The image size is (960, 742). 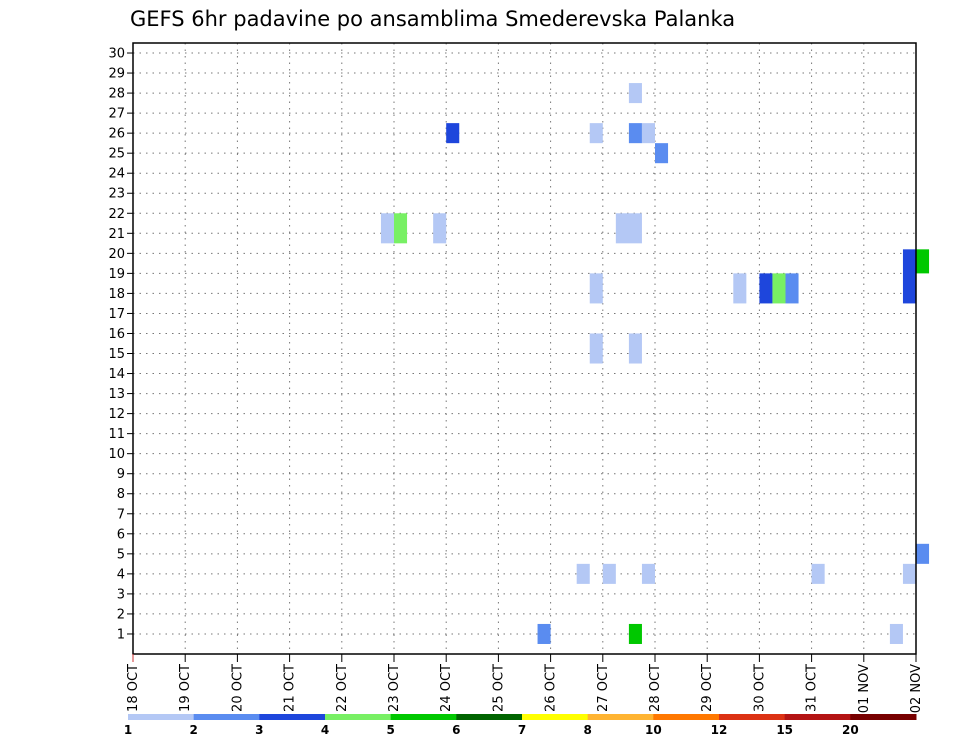 I want to click on y-tick-label: 30, so click(x=116, y=54).